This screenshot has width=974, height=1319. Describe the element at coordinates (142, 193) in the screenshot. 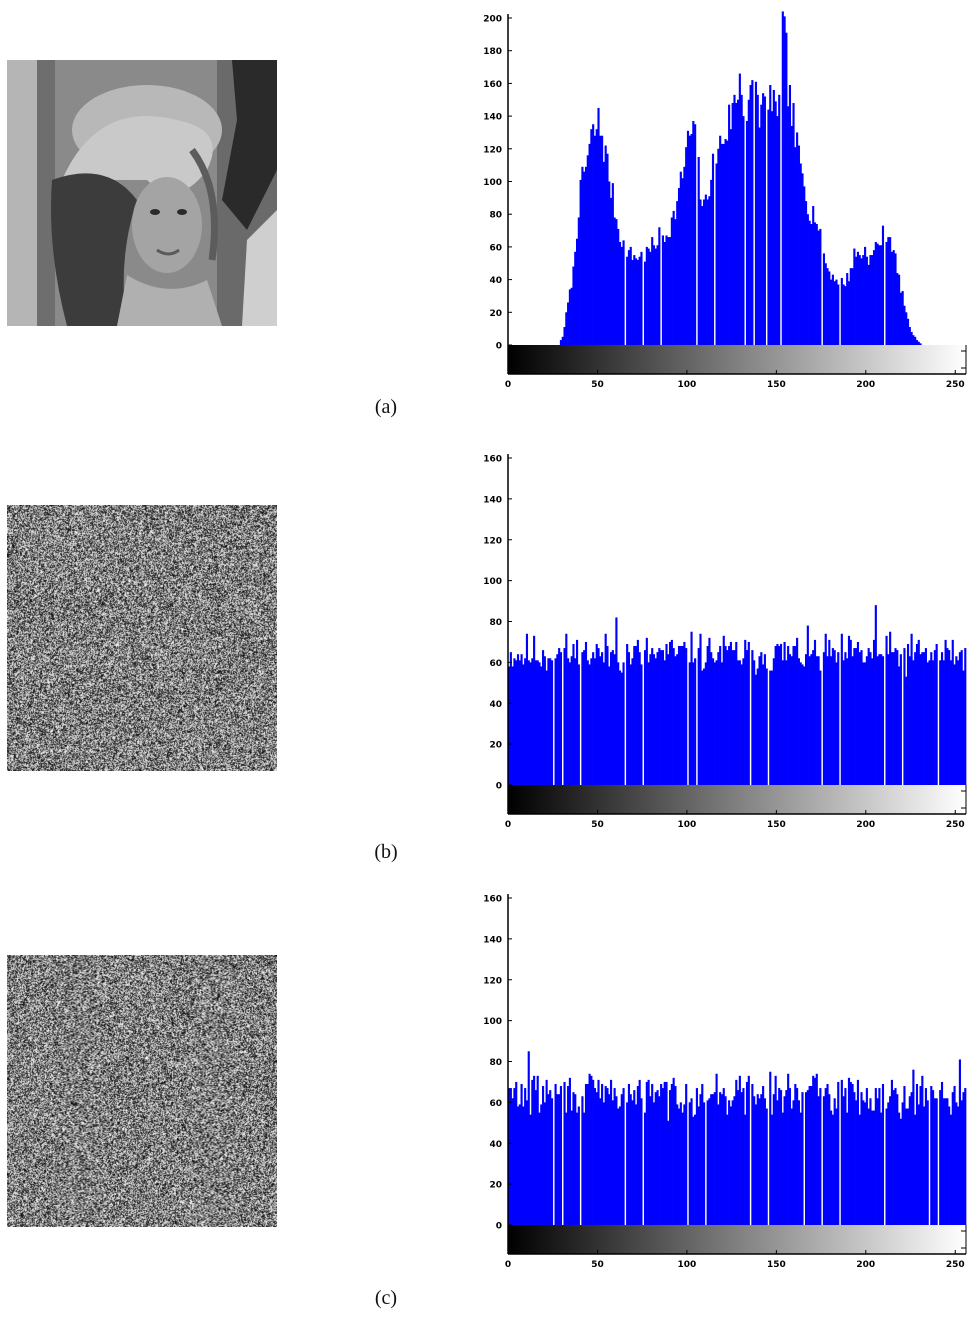

I see `lena-image` at that location.